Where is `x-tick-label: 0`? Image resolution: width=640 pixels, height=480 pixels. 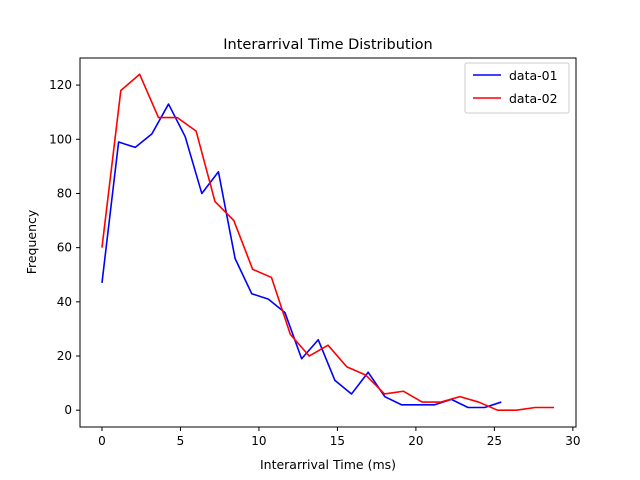
x-tick-label: 0 is located at coordinates (102, 441).